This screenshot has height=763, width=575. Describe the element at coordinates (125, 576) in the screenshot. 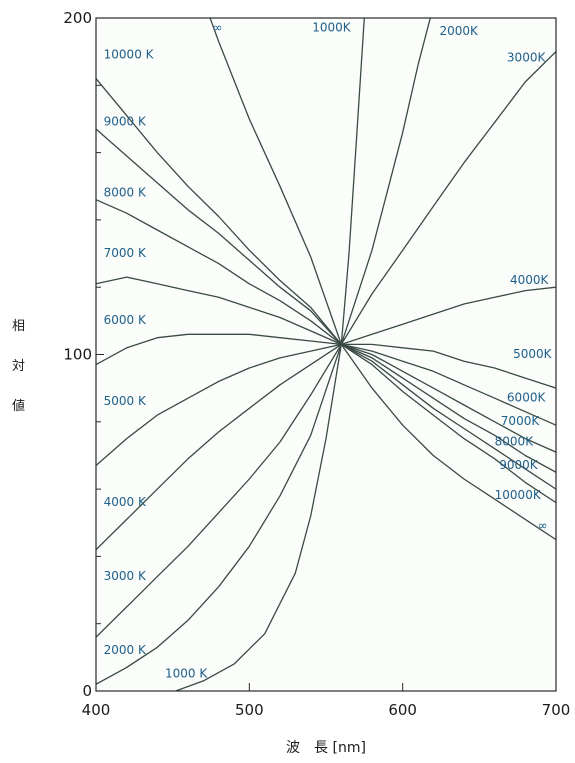

I see `curve-label: 3000 K` at that location.